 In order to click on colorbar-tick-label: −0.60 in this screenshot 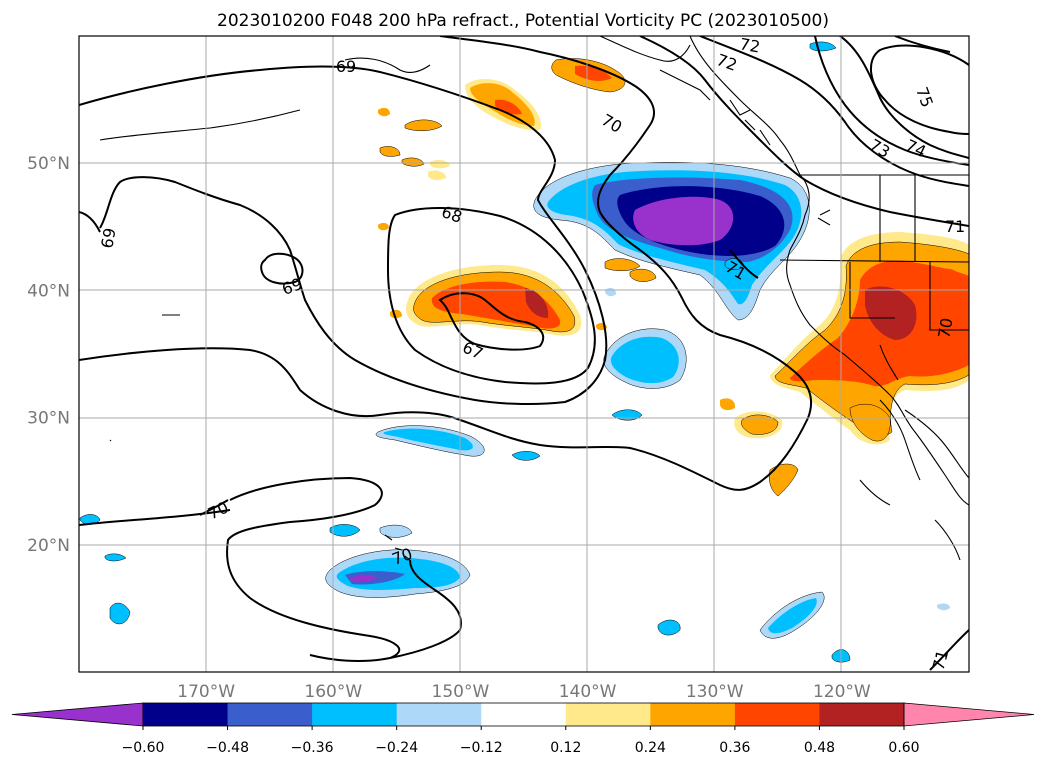, I will do `click(143, 748)`.